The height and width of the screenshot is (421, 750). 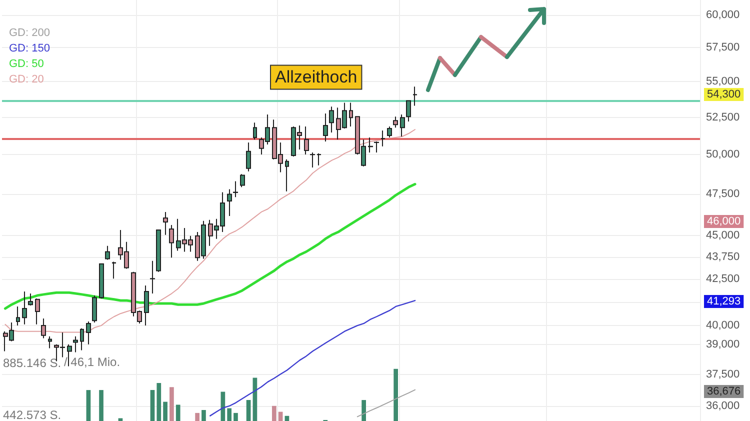 What do you see at coordinates (723, 117) in the screenshot?
I see `y-tick-label: 52,500` at bounding box center [723, 117].